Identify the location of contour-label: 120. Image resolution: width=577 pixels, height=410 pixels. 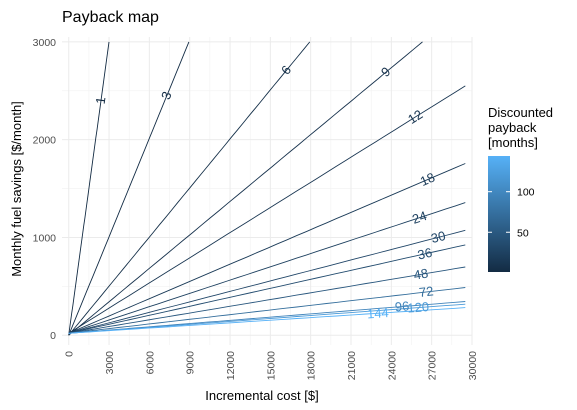
(418, 307).